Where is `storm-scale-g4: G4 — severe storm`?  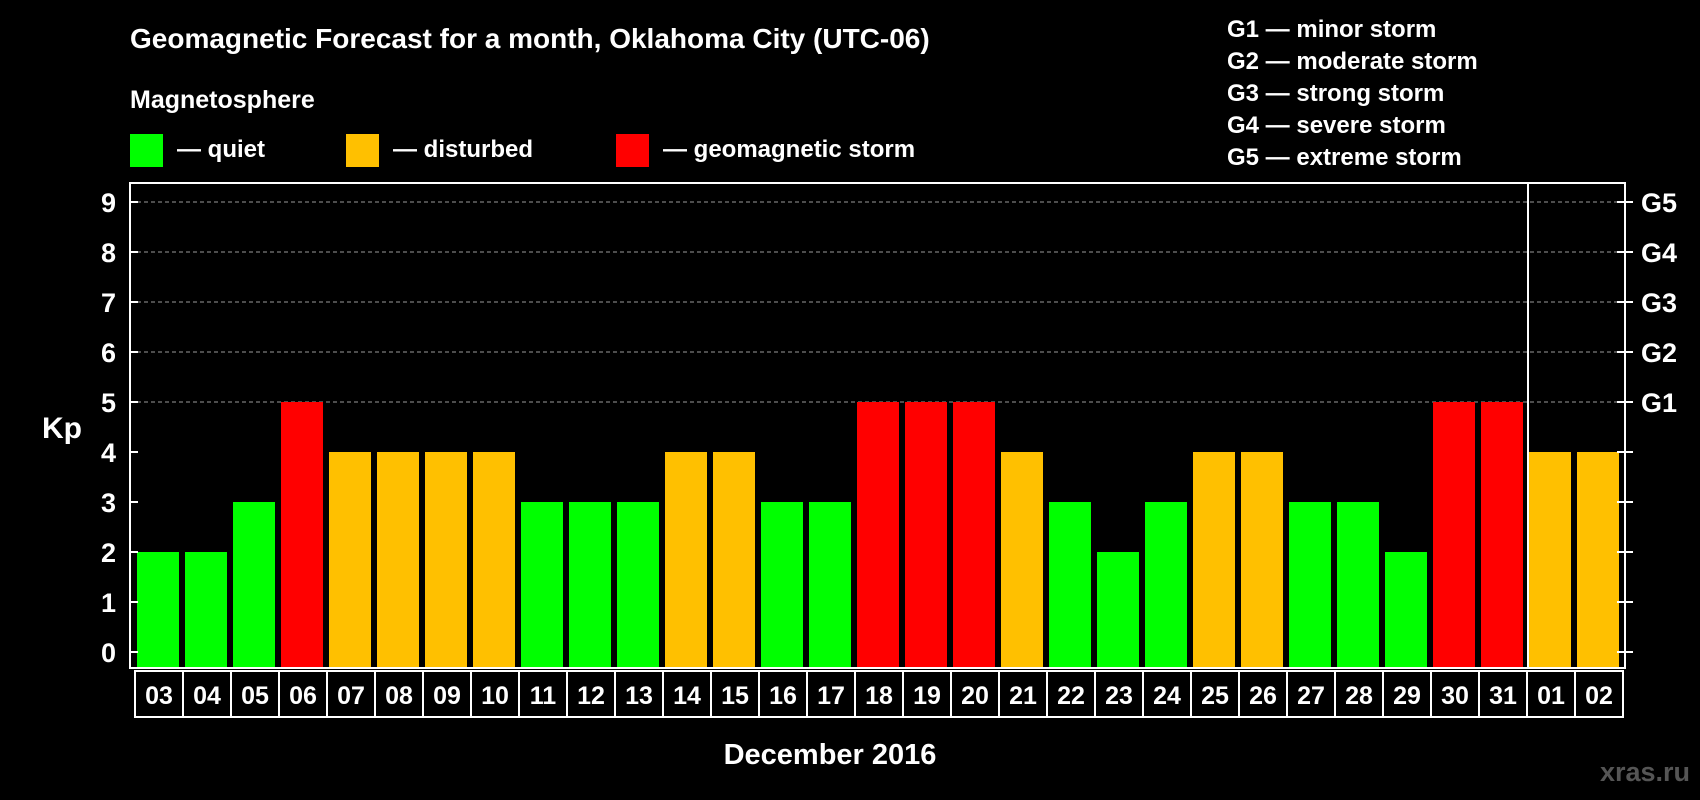 storm-scale-g4: G4 — severe storm is located at coordinates (1336, 125).